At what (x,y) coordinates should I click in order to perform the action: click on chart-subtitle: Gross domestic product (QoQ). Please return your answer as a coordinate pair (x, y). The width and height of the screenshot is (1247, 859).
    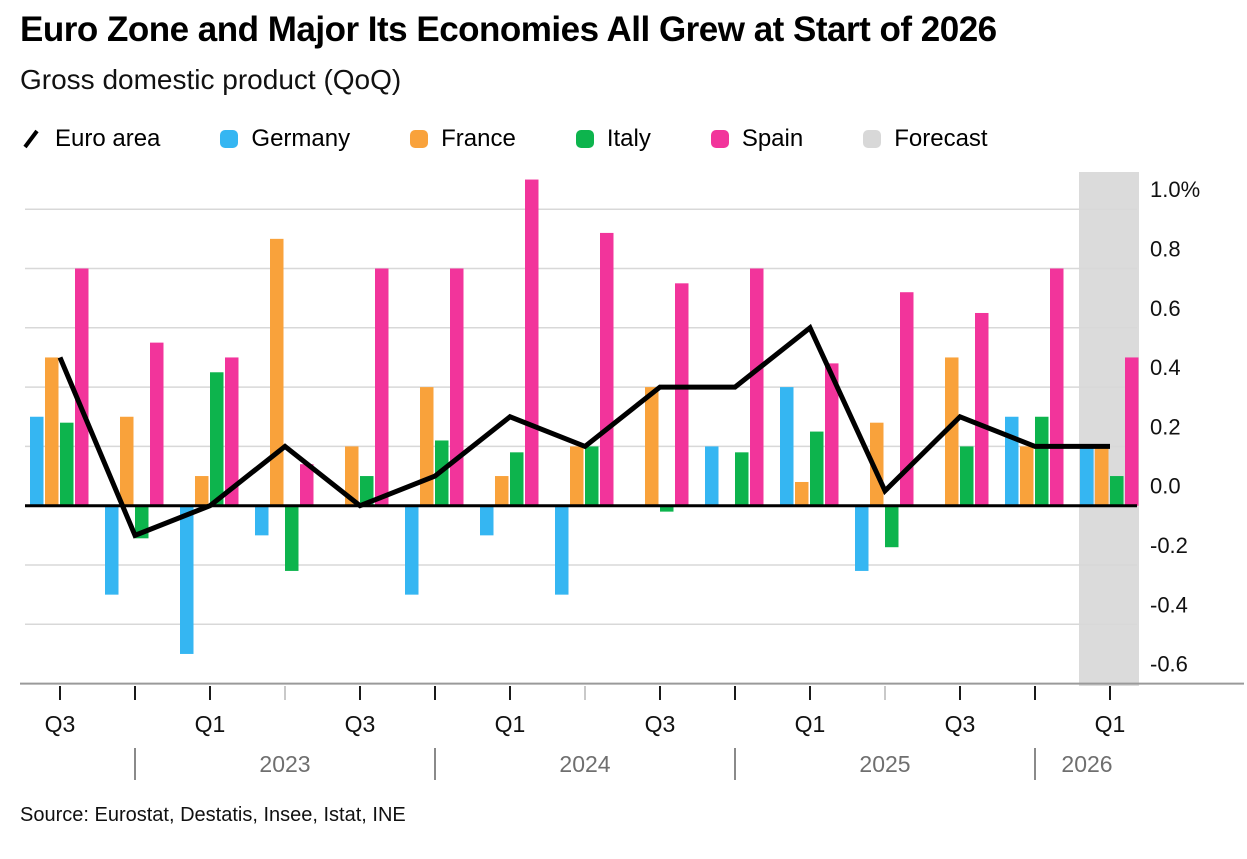
    Looking at the image, I should click on (211, 79).